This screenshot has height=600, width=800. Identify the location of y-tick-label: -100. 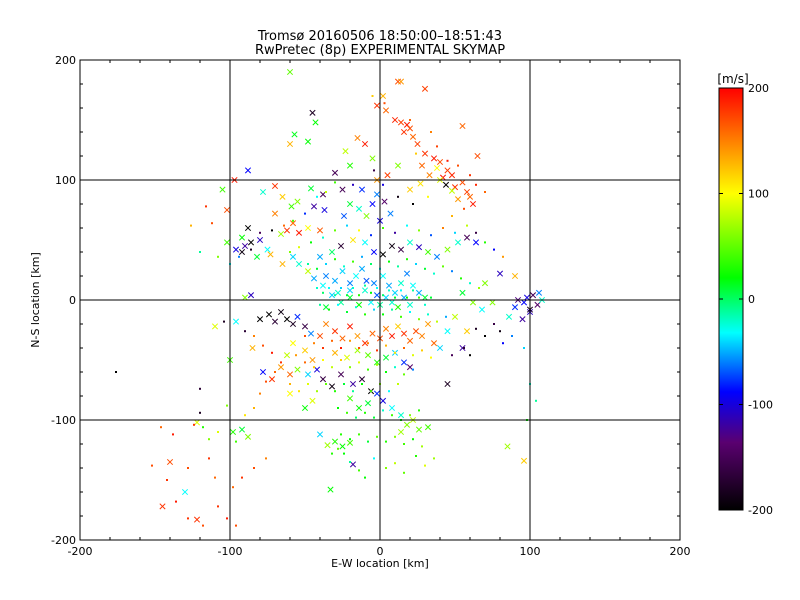
(63, 420).